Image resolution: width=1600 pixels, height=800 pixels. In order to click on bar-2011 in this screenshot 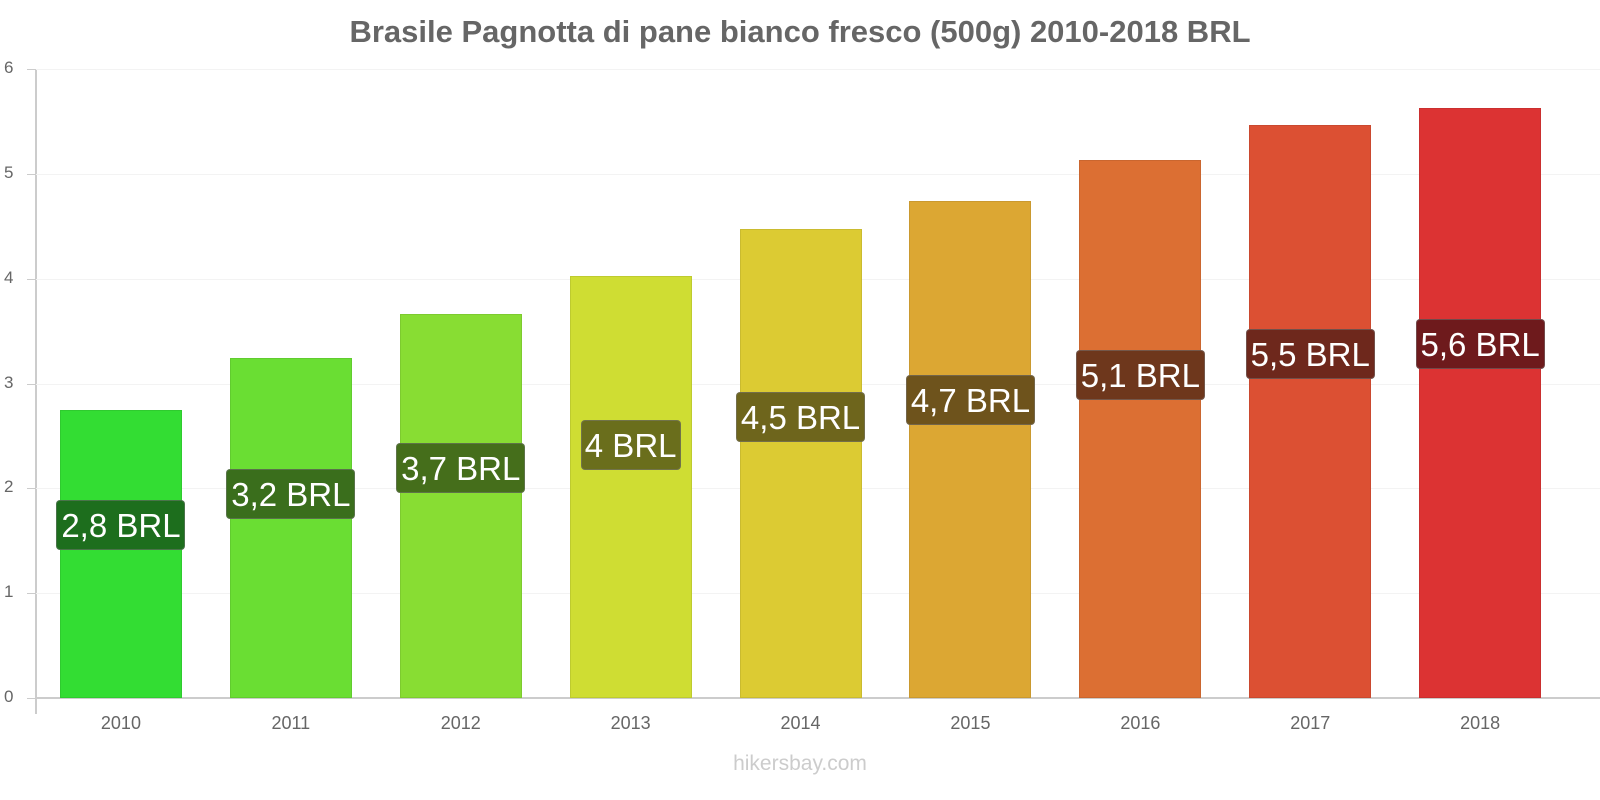, I will do `click(290, 528)`.